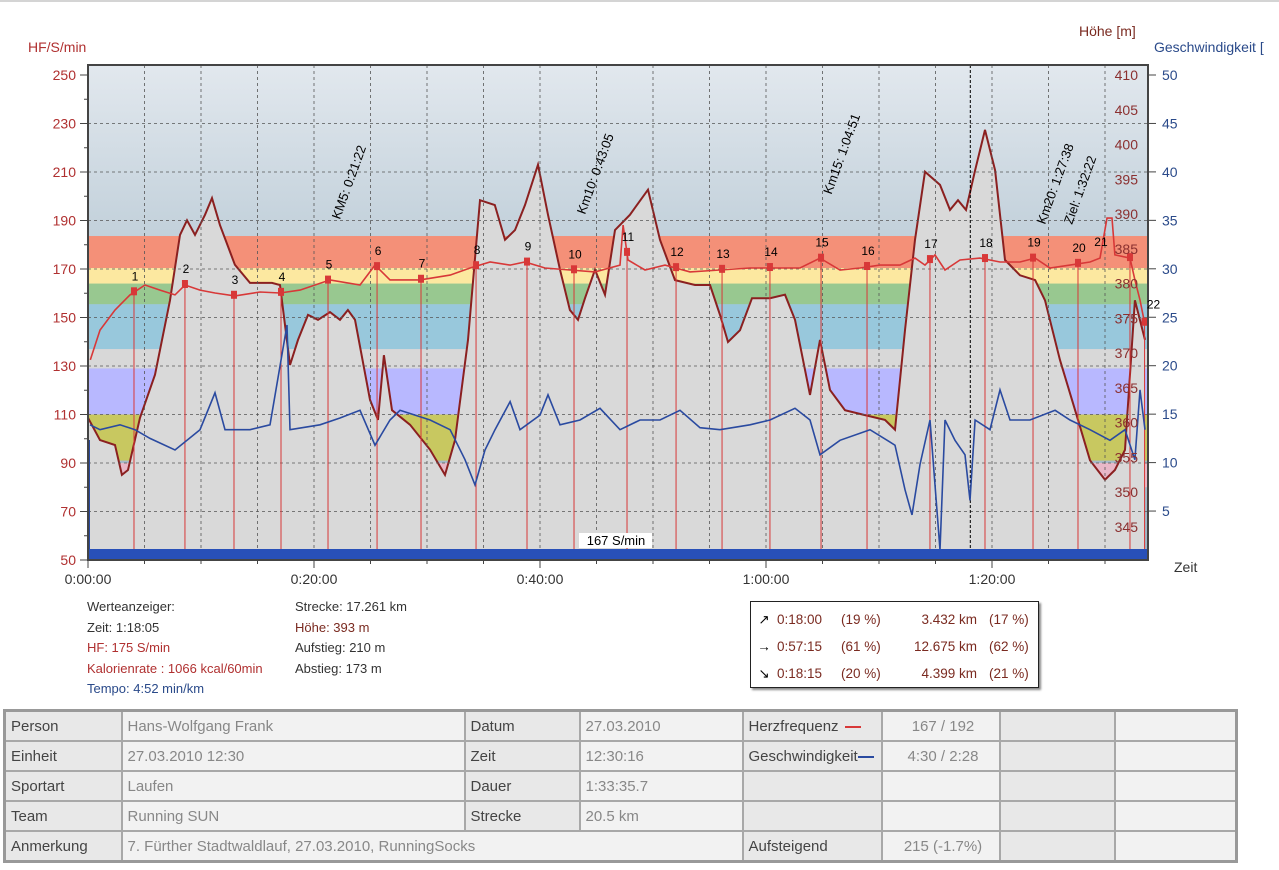  Describe the element at coordinates (793, 726) in the screenshot. I see `heart-rate-legend-label: Herzfrequenz` at that location.